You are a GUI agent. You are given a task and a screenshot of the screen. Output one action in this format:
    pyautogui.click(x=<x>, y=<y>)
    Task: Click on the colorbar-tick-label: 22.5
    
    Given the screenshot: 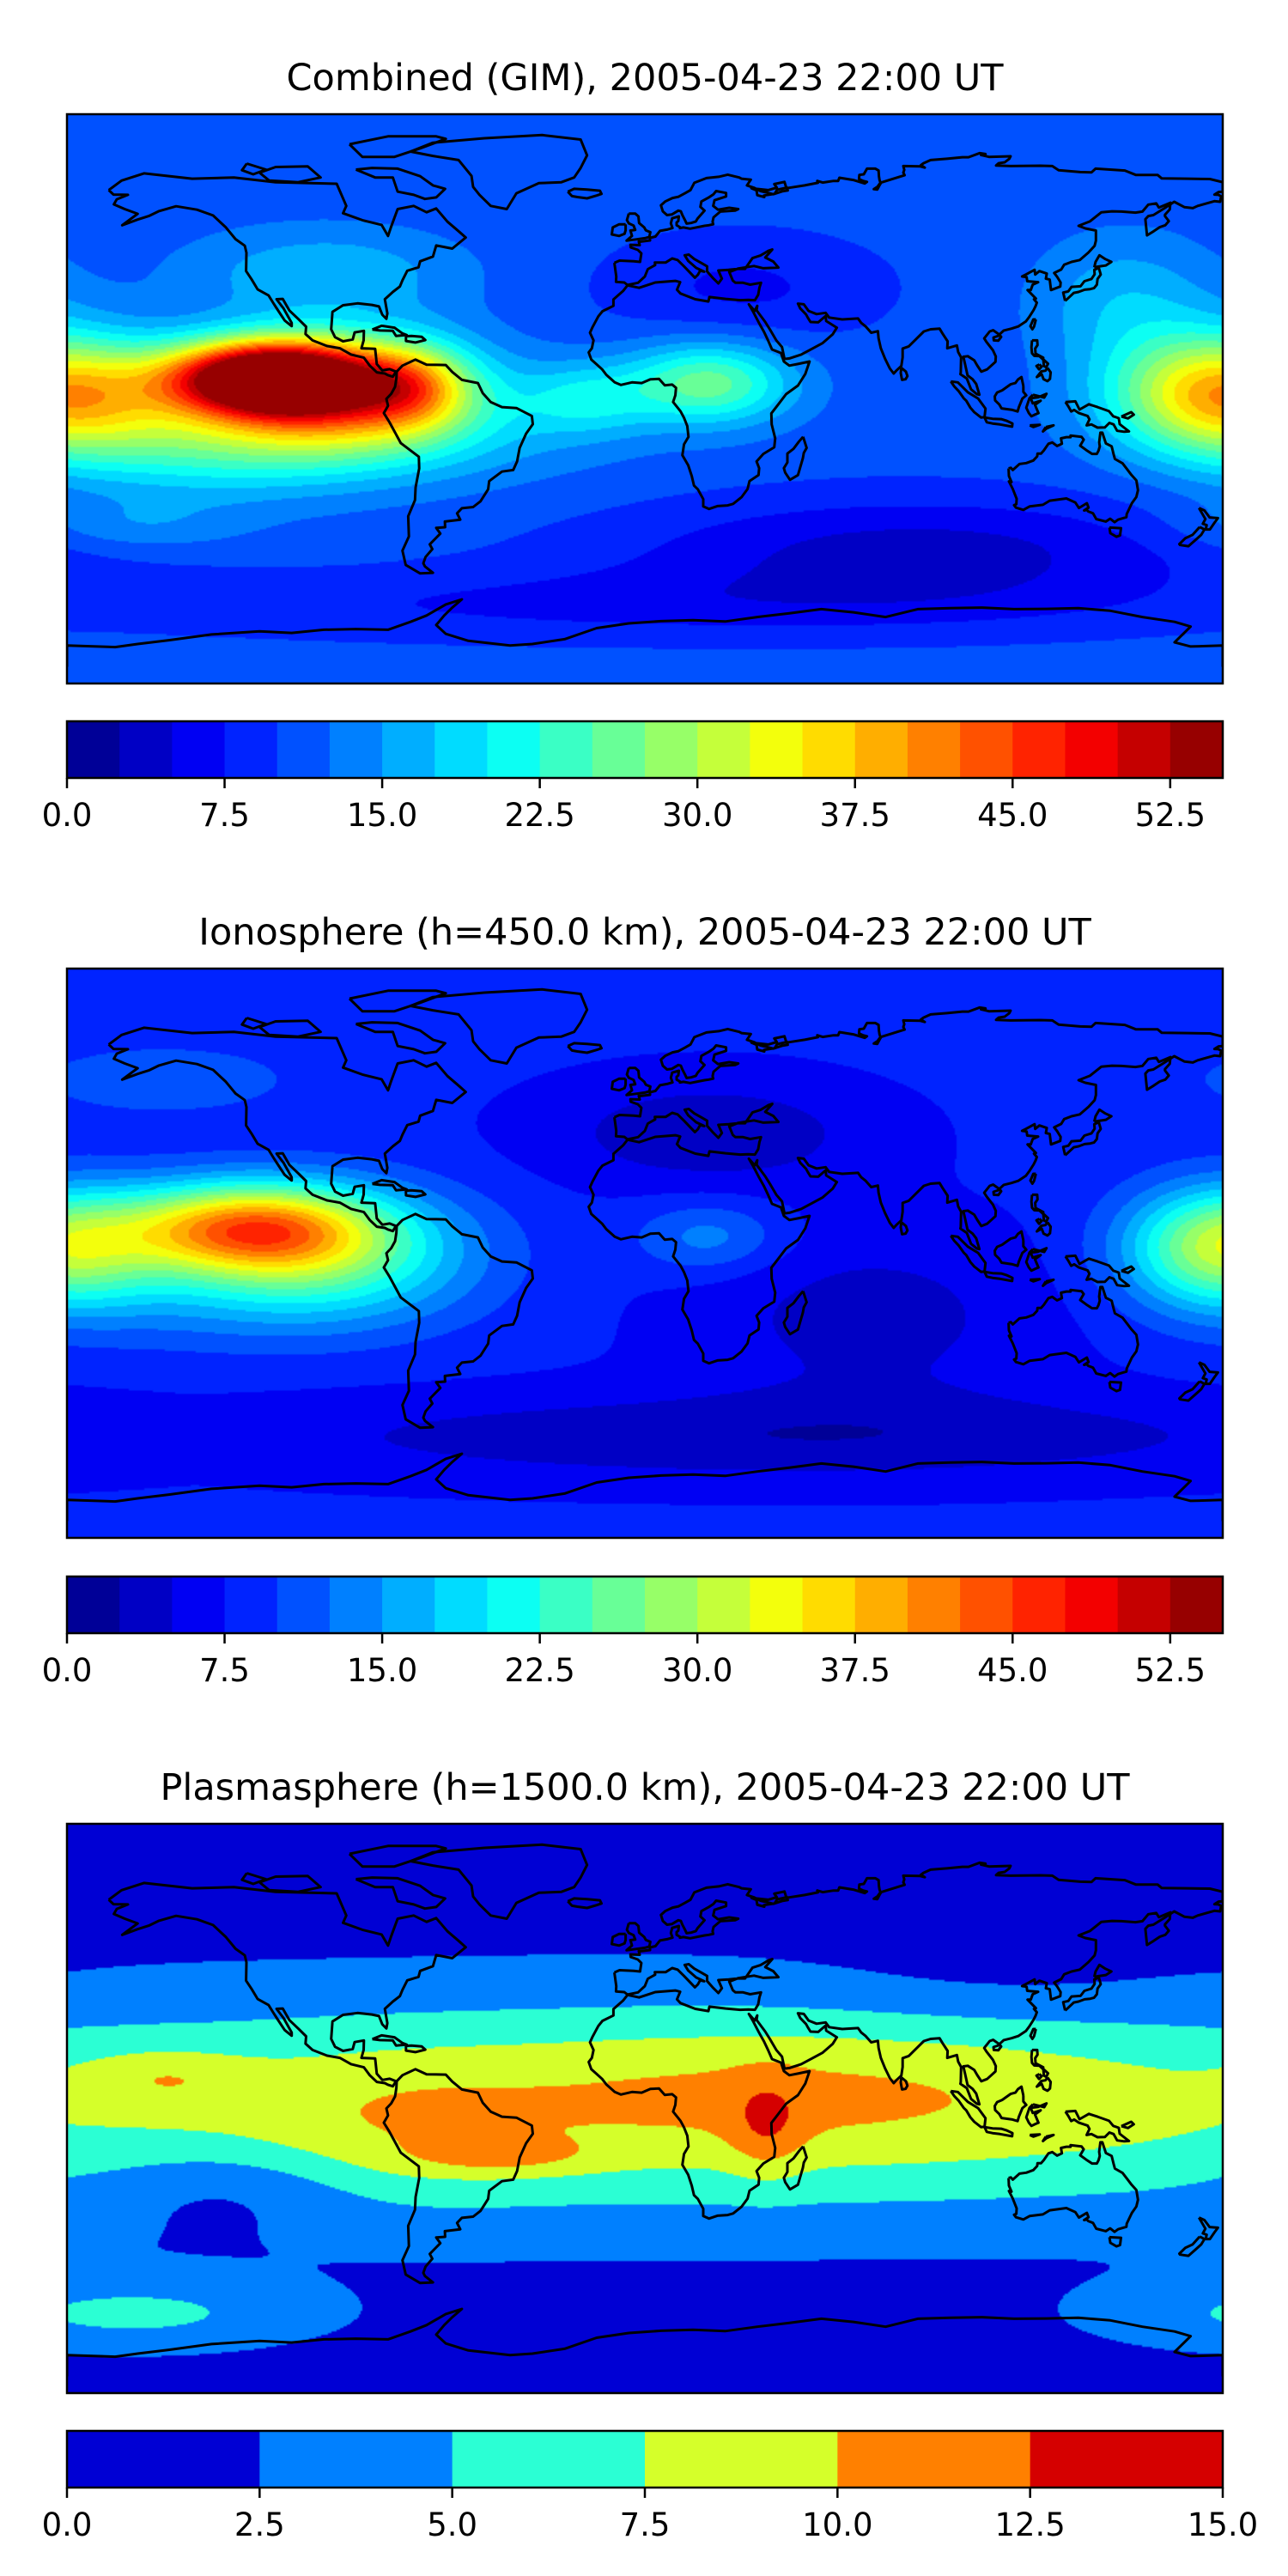 What is the action you would take?
    pyautogui.click(x=539, y=815)
    